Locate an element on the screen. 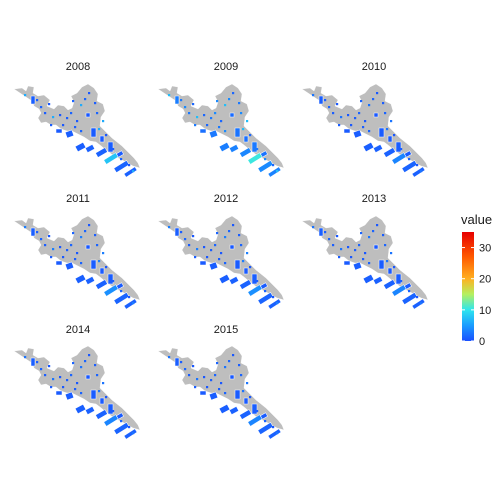 The height and width of the screenshot is (504, 504). facet-title: 2015 is located at coordinates (226, 330).